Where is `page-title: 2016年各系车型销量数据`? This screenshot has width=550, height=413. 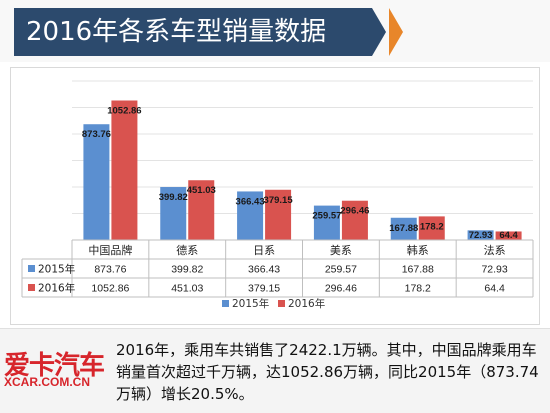 page-title: 2016年各系车型销量数据 is located at coordinates (176, 32).